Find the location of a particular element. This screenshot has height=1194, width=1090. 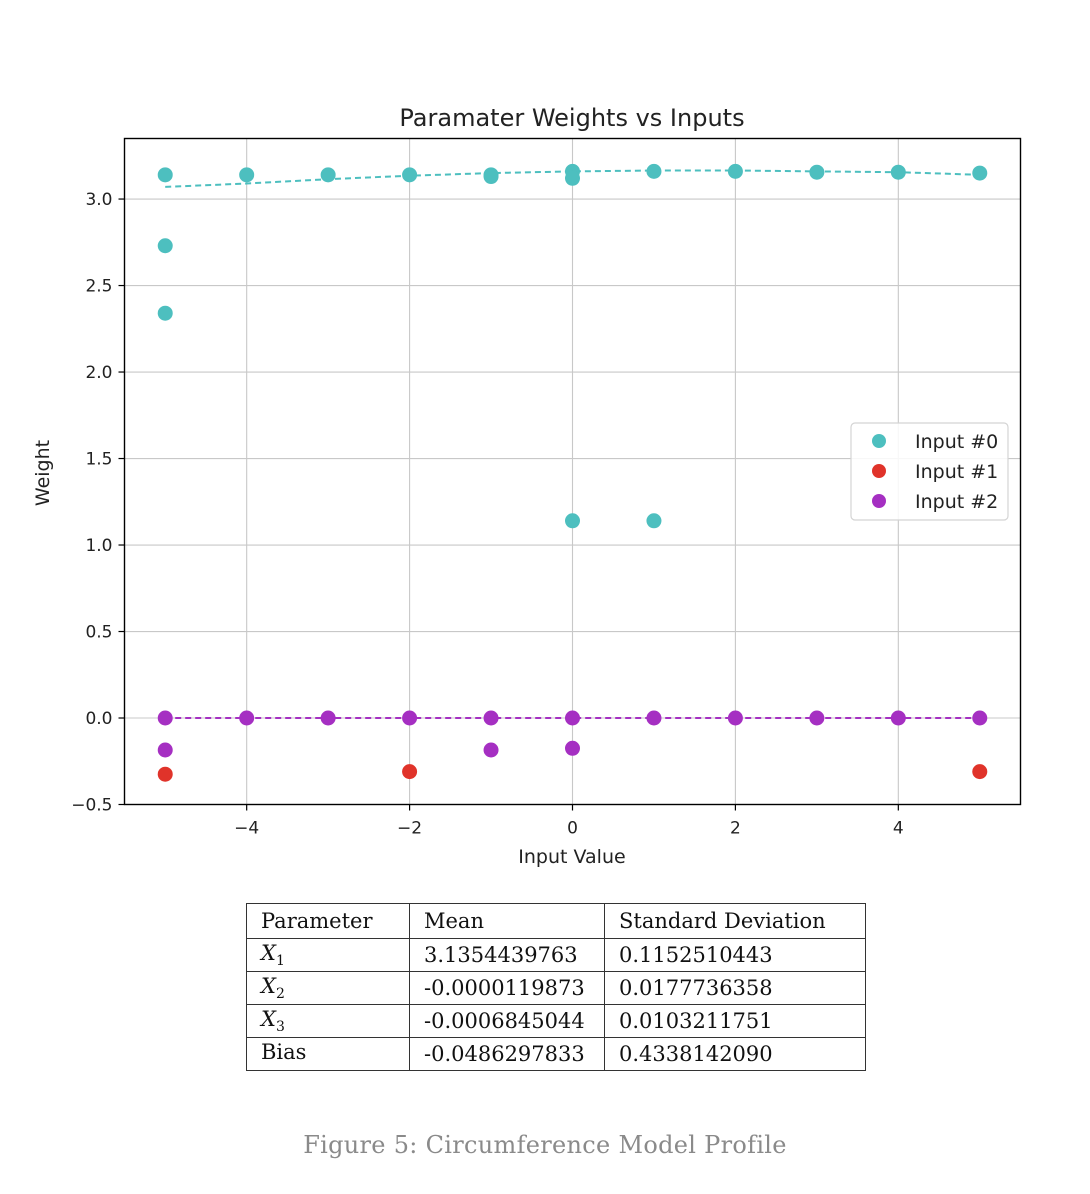

table-header-row: Parameter Mean Standard Deviation is located at coordinates (556, 921).